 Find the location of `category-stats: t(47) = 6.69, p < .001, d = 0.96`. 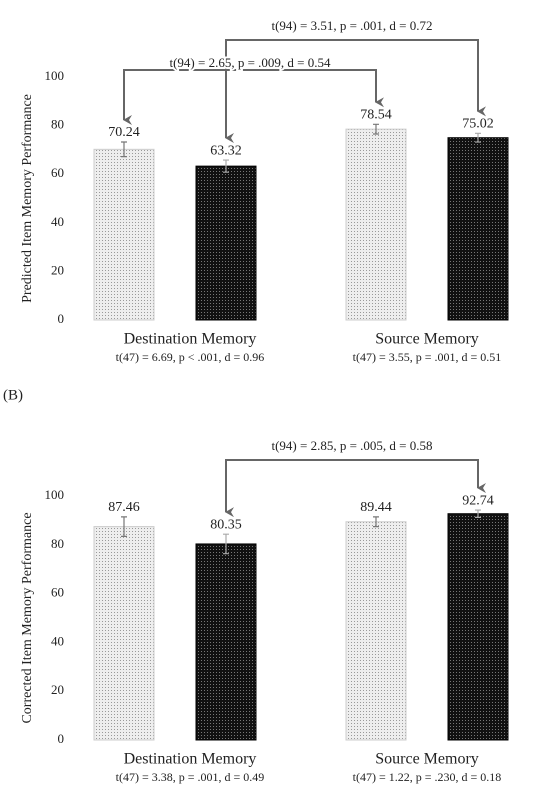

category-stats: t(47) = 6.69, p < .001, d = 0.96 is located at coordinates (190, 357).